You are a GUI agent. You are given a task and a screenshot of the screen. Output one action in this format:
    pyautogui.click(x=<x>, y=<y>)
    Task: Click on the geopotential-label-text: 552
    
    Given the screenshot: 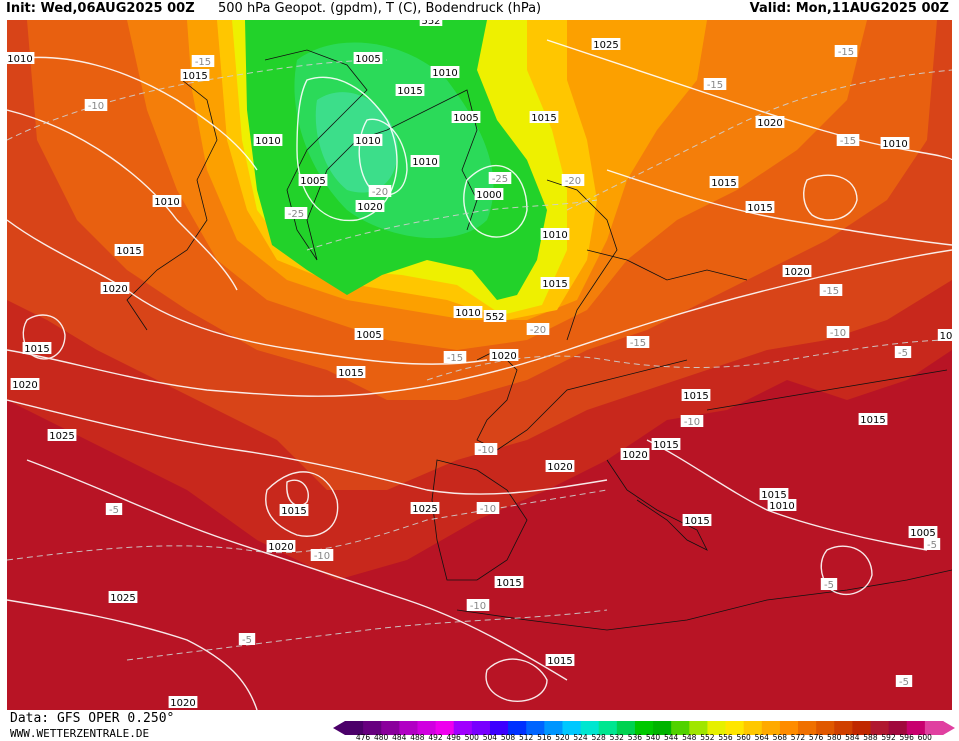 What is the action you would take?
    pyautogui.click(x=430, y=23)
    